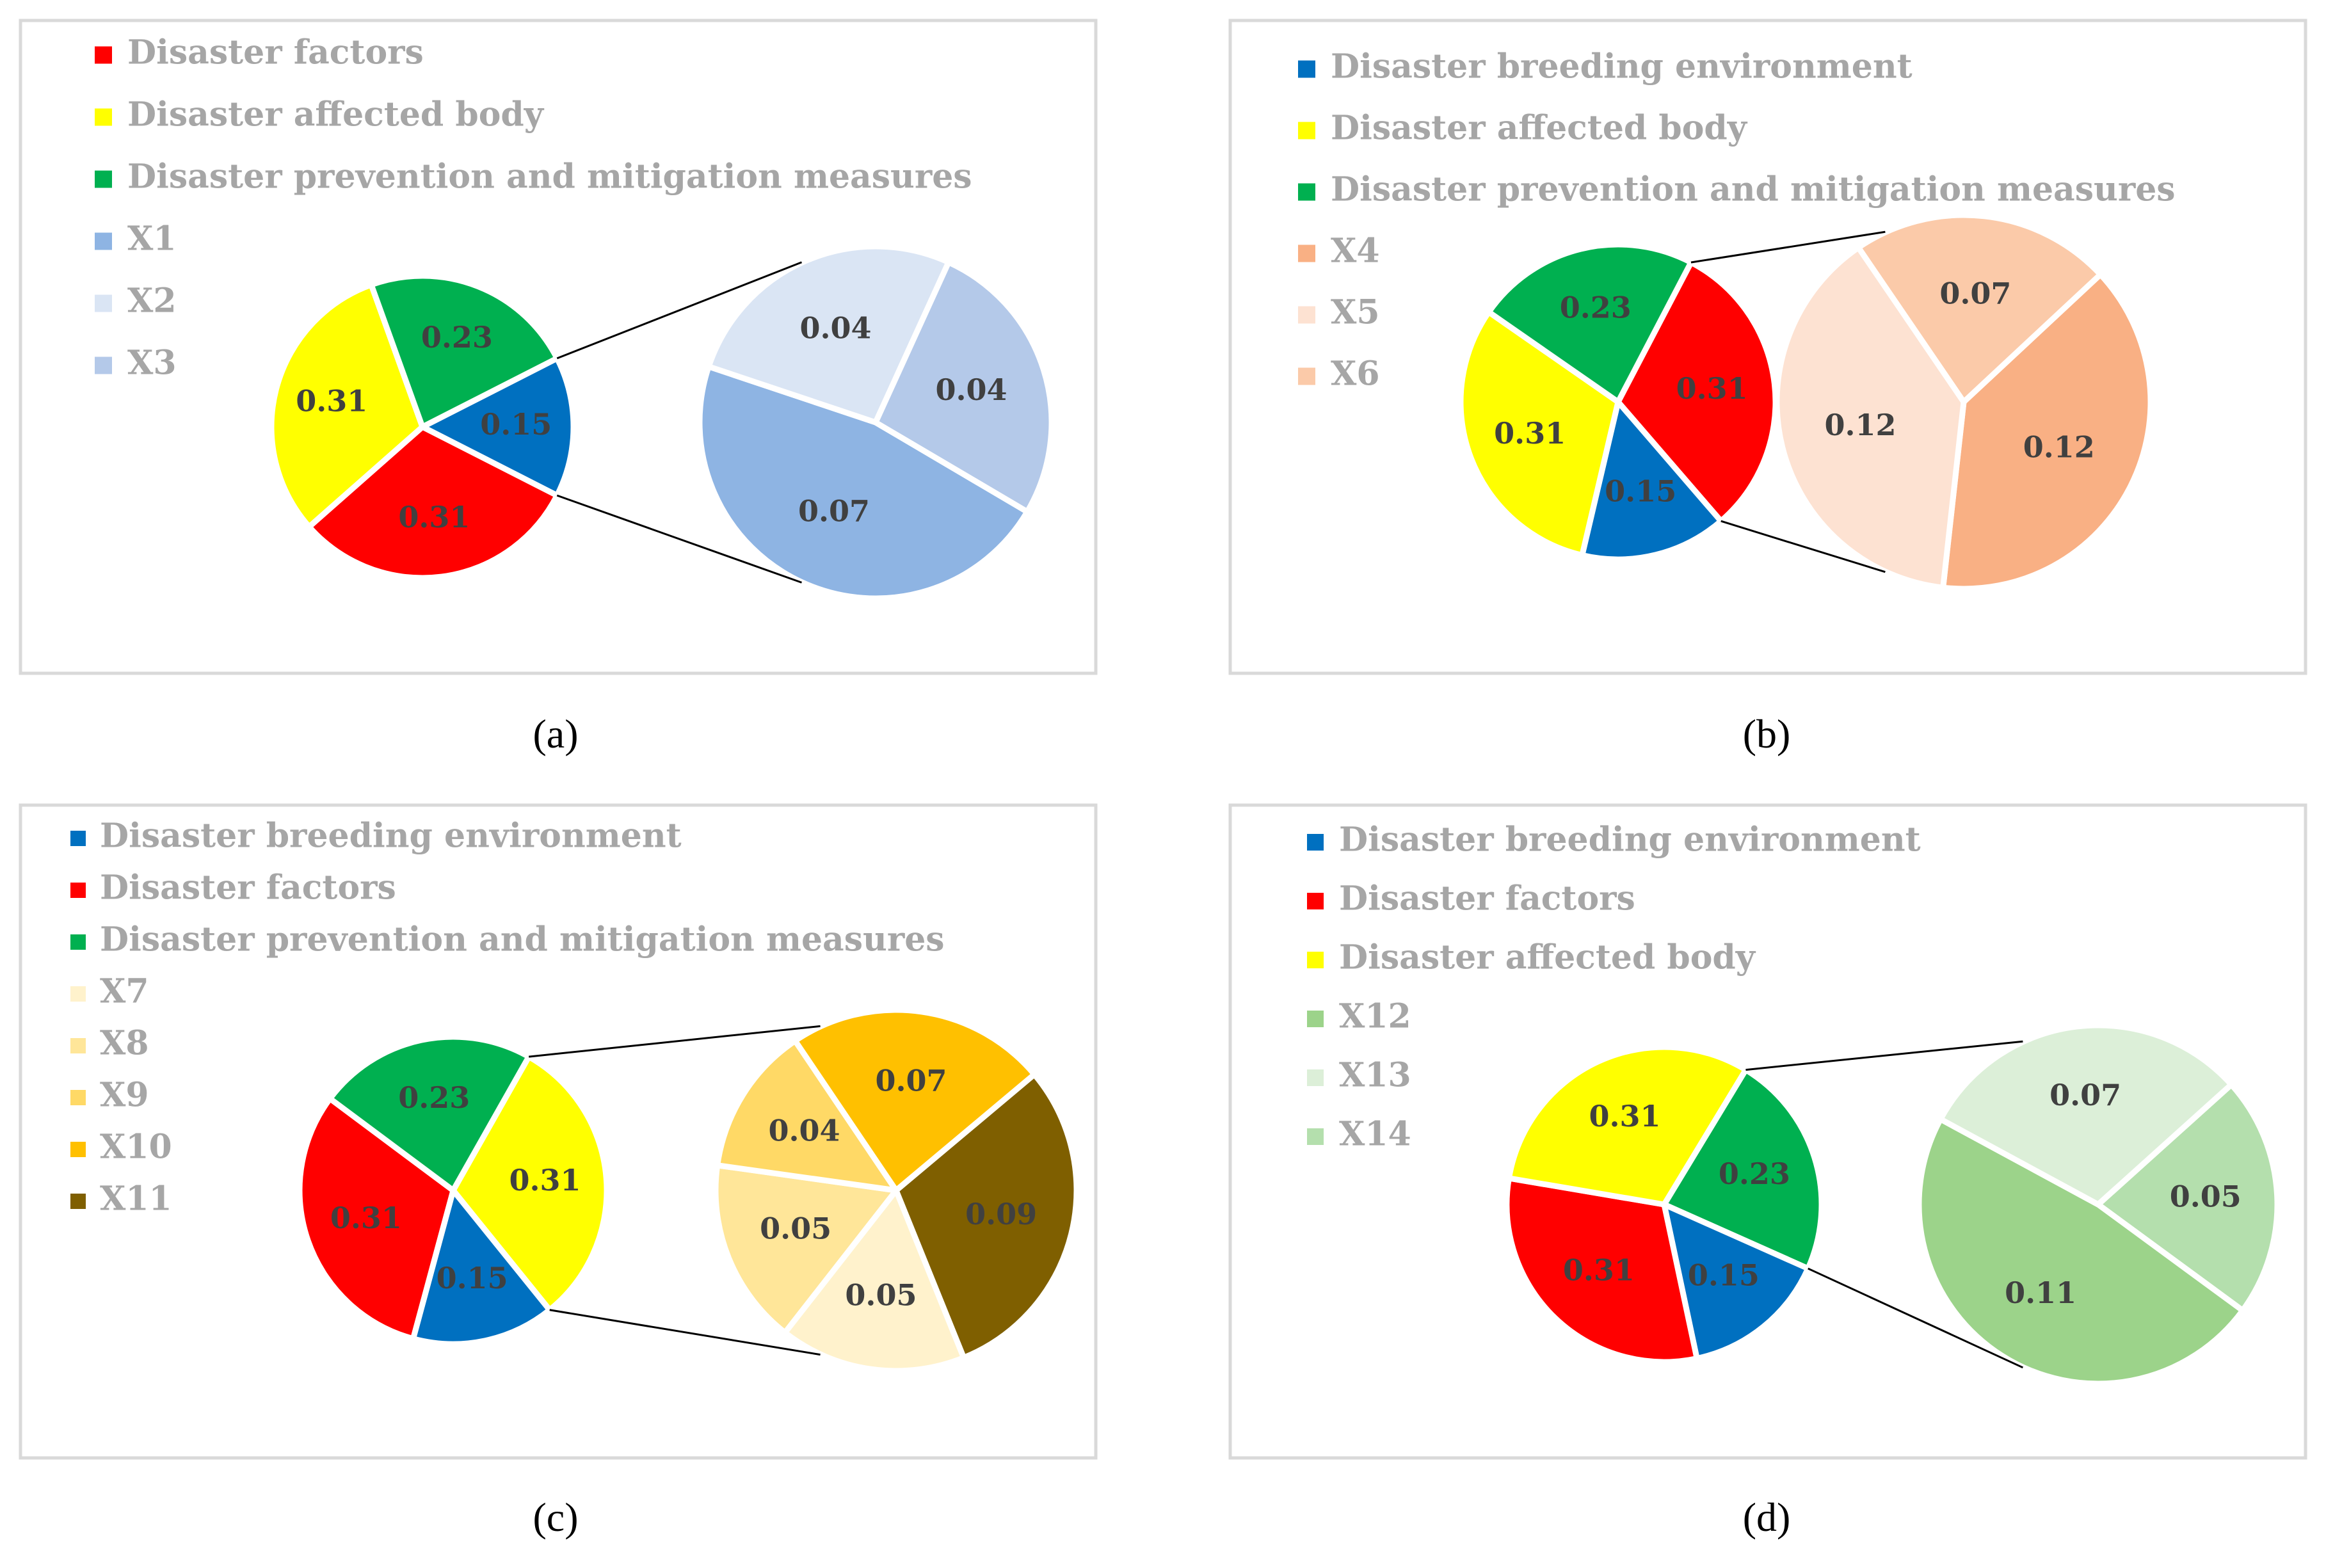 This screenshot has width=2326, height=1568. Describe the element at coordinates (807, 1115) in the screenshot. I see `secondary-pie-slice-x9` at that location.